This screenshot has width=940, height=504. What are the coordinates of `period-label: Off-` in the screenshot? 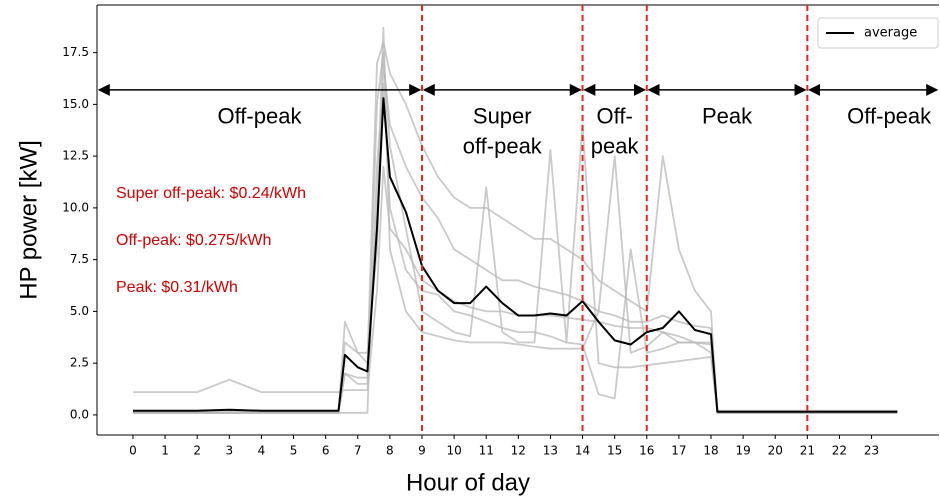 It's located at (615, 116).